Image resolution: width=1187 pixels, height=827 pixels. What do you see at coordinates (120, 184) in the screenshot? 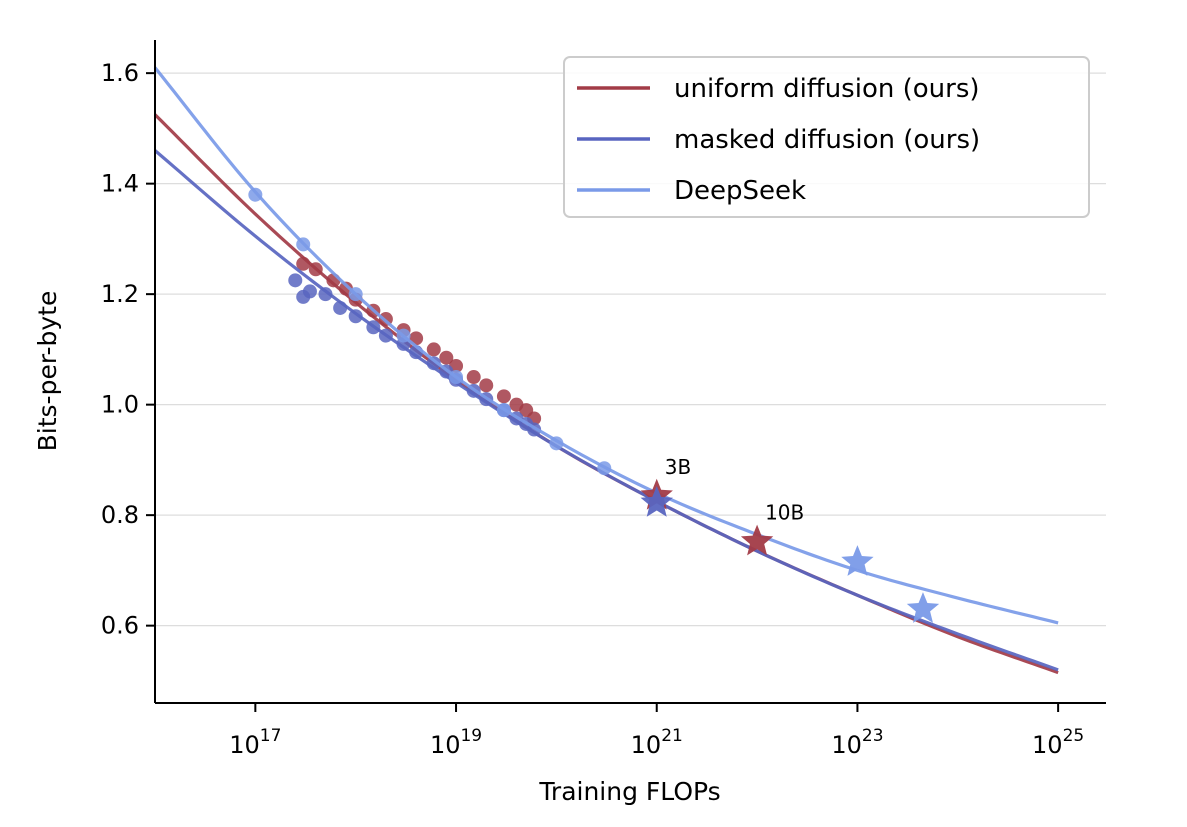
I see `y-tick-label: 1.4` at bounding box center [120, 184].